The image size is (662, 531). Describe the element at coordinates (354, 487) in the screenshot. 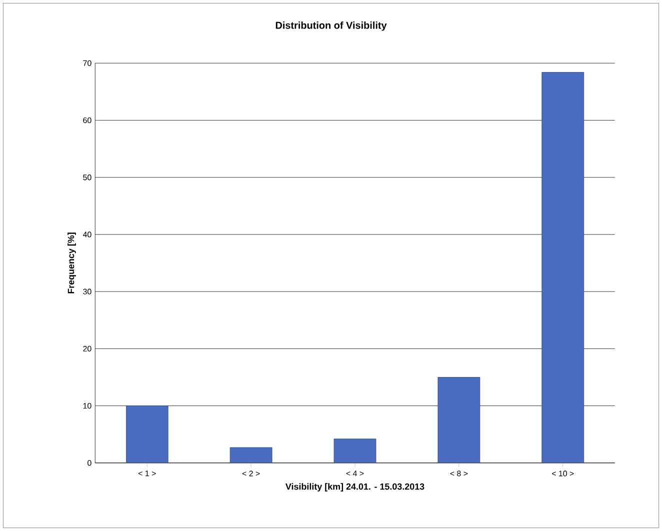

I see `x-axis-title: Visibility [km] 24.01. - 15.03.2013` at that location.